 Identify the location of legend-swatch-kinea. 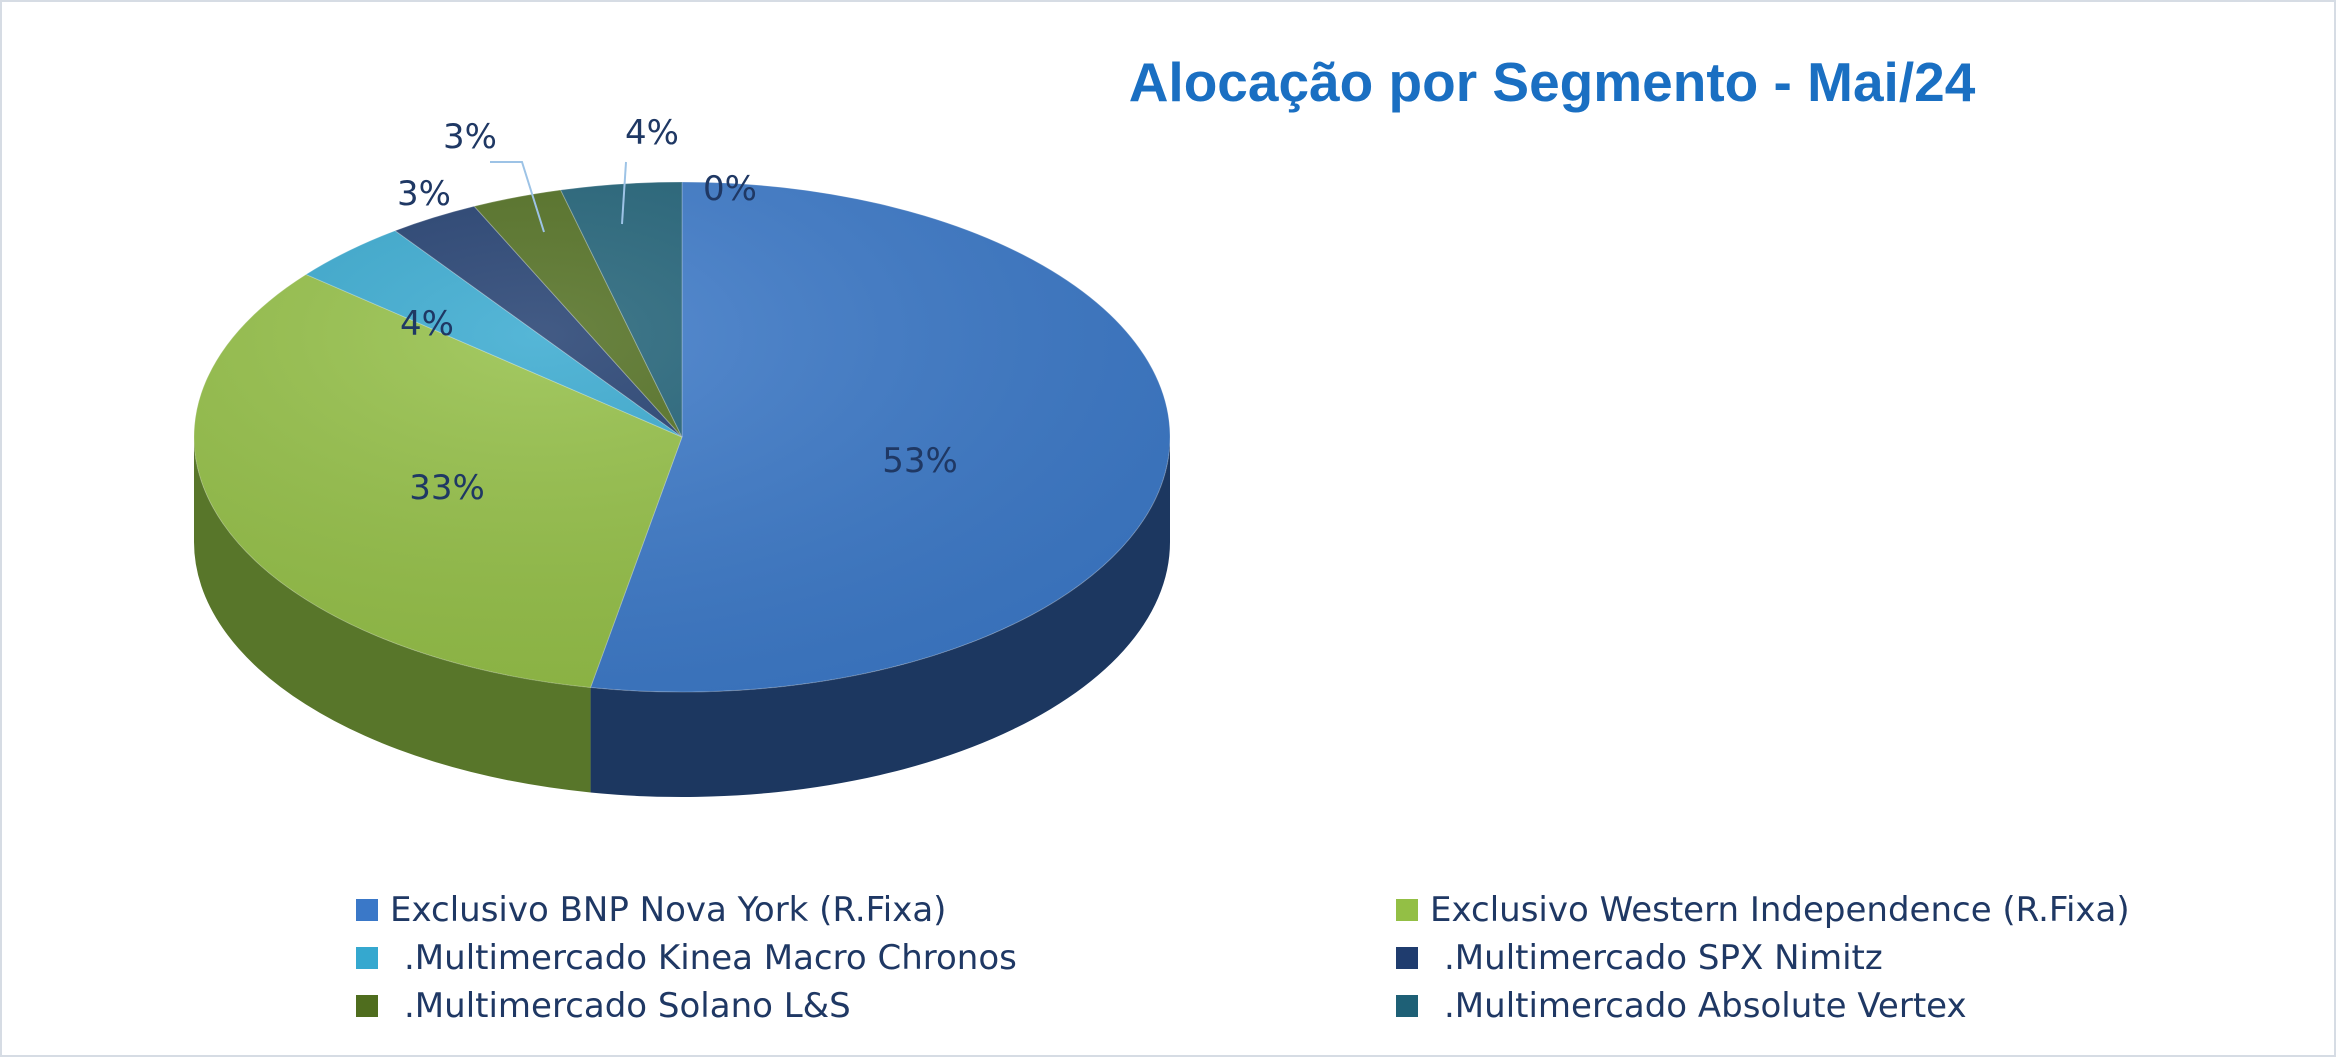
(367, 958).